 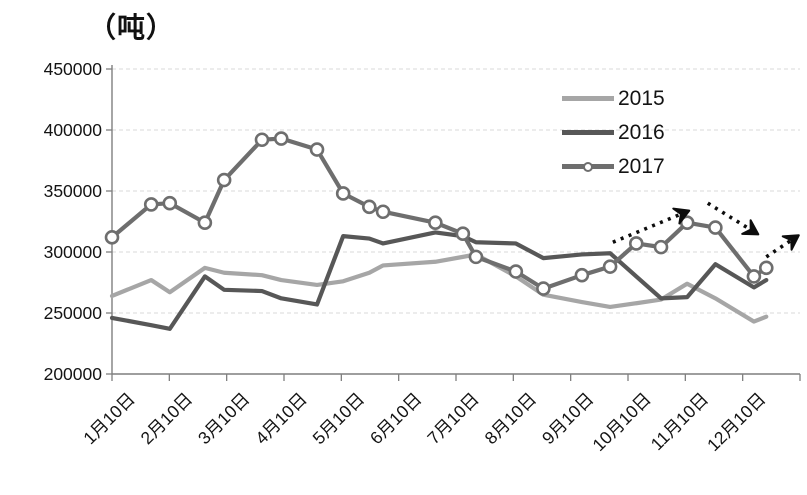 I want to click on x-axis-tick-label: 3月10日, so click(x=224, y=419).